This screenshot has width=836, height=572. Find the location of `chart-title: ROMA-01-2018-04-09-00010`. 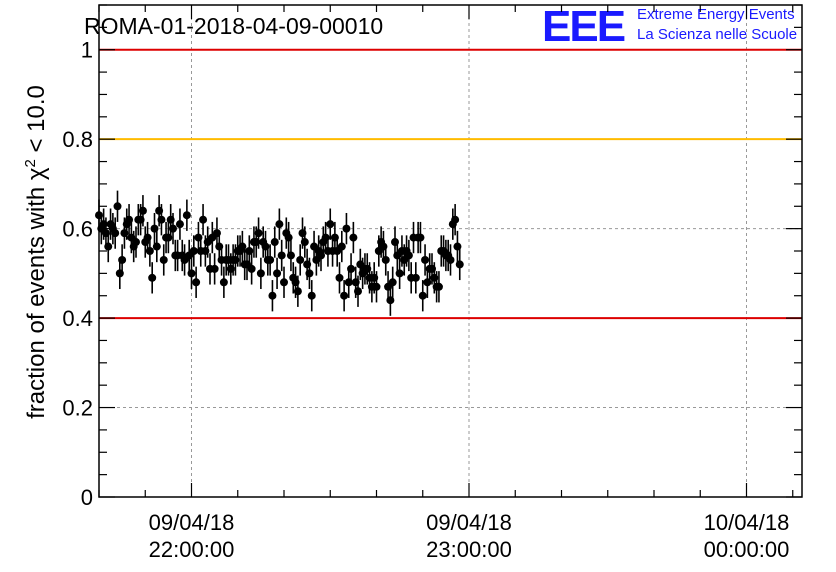

chart-title: ROMA-01-2018-04-09-00010 is located at coordinates (233, 26).